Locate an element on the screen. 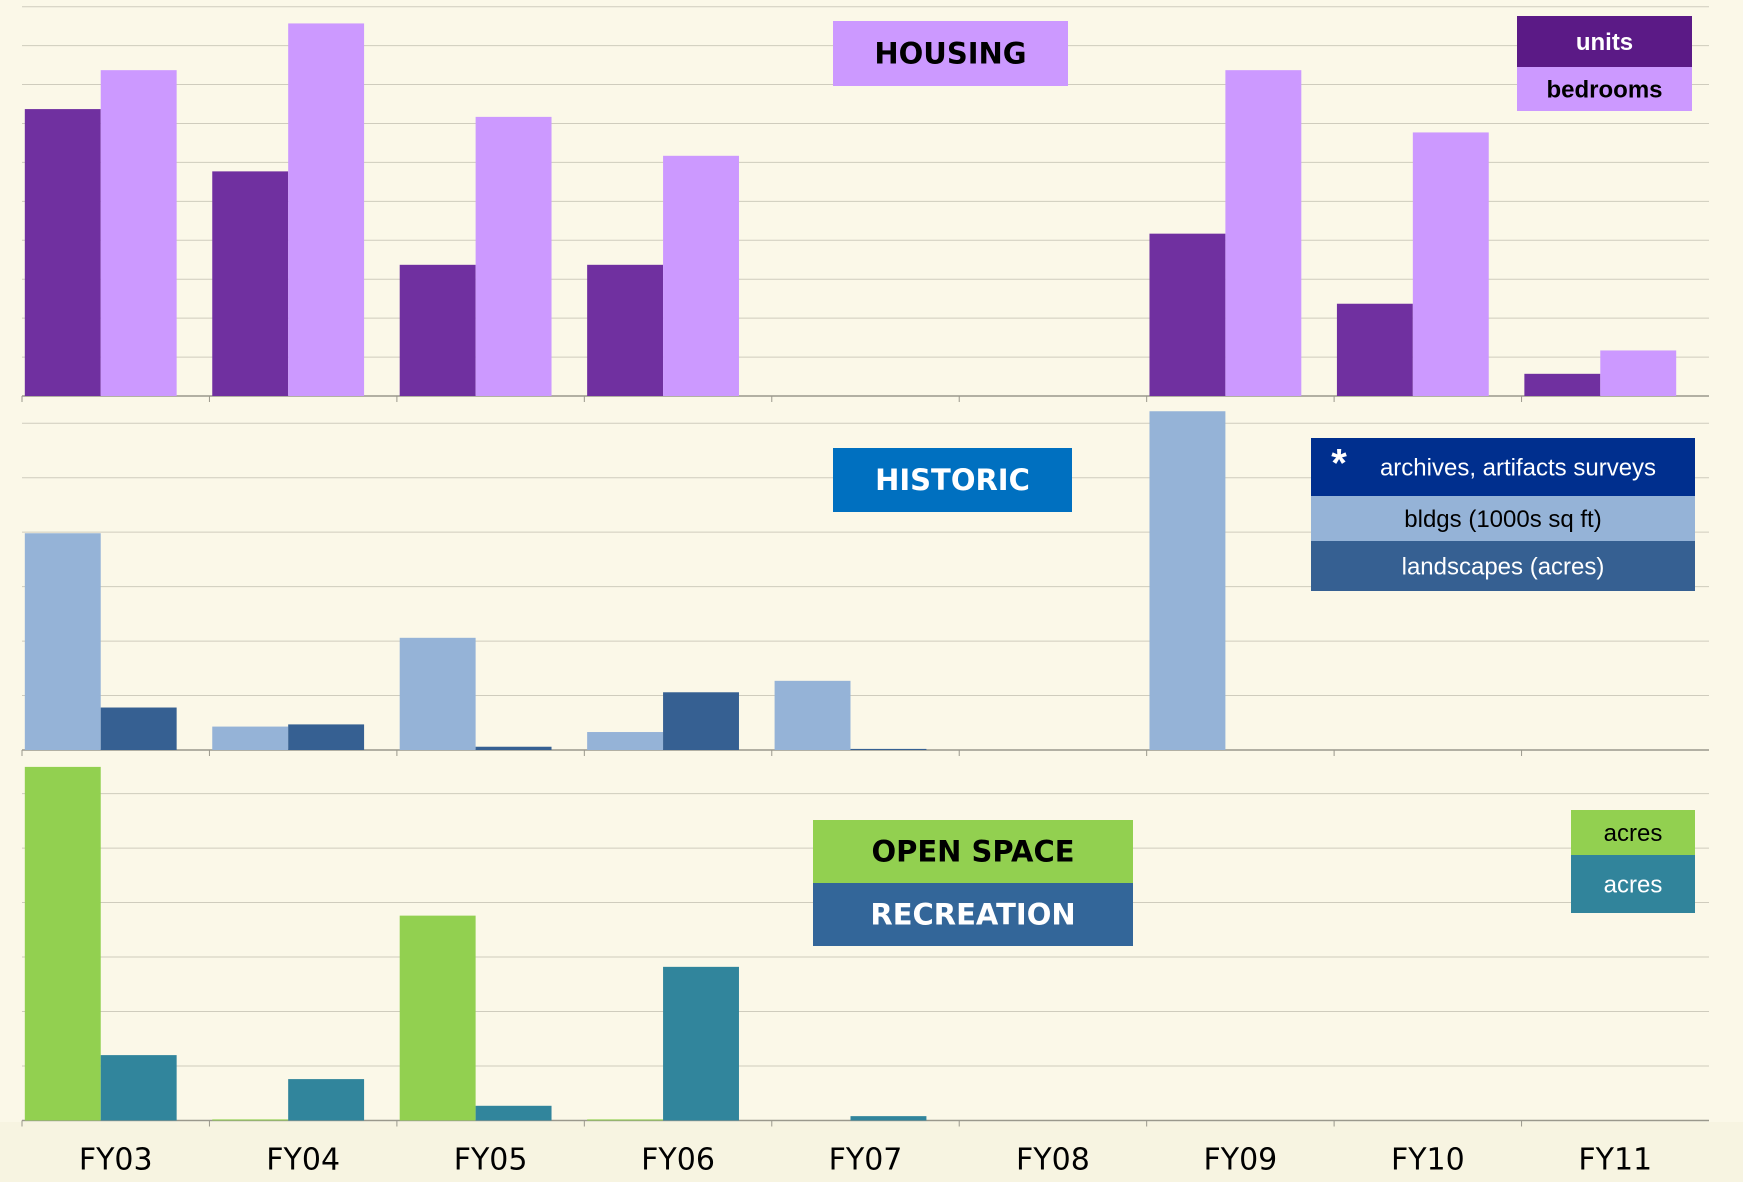 Image resolution: width=1743 pixels, height=1182 pixels. legend-label: landscapes (acres) is located at coordinates (1503, 566).